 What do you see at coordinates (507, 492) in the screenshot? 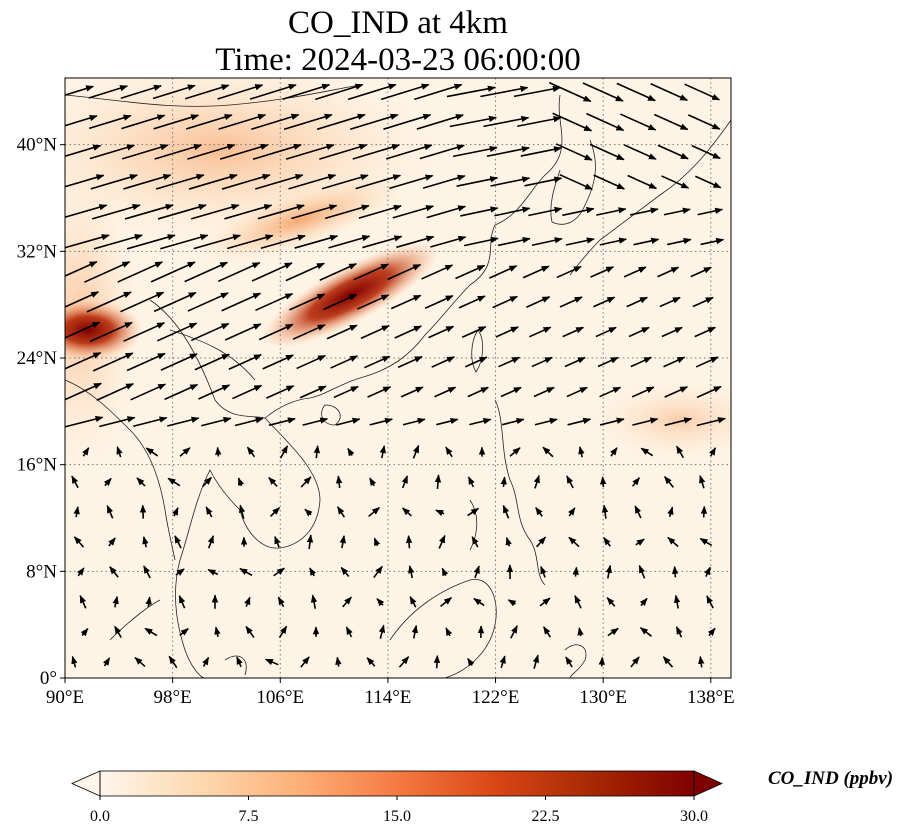
I see `philippines` at bounding box center [507, 492].